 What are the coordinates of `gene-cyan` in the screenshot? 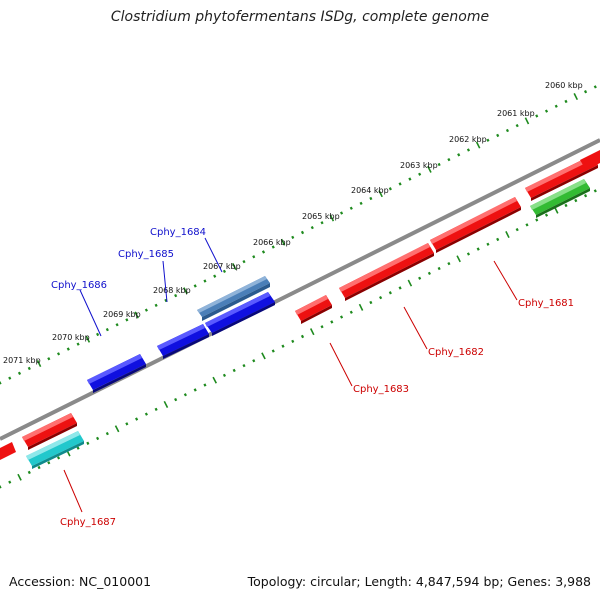 It's located at (55, 450).